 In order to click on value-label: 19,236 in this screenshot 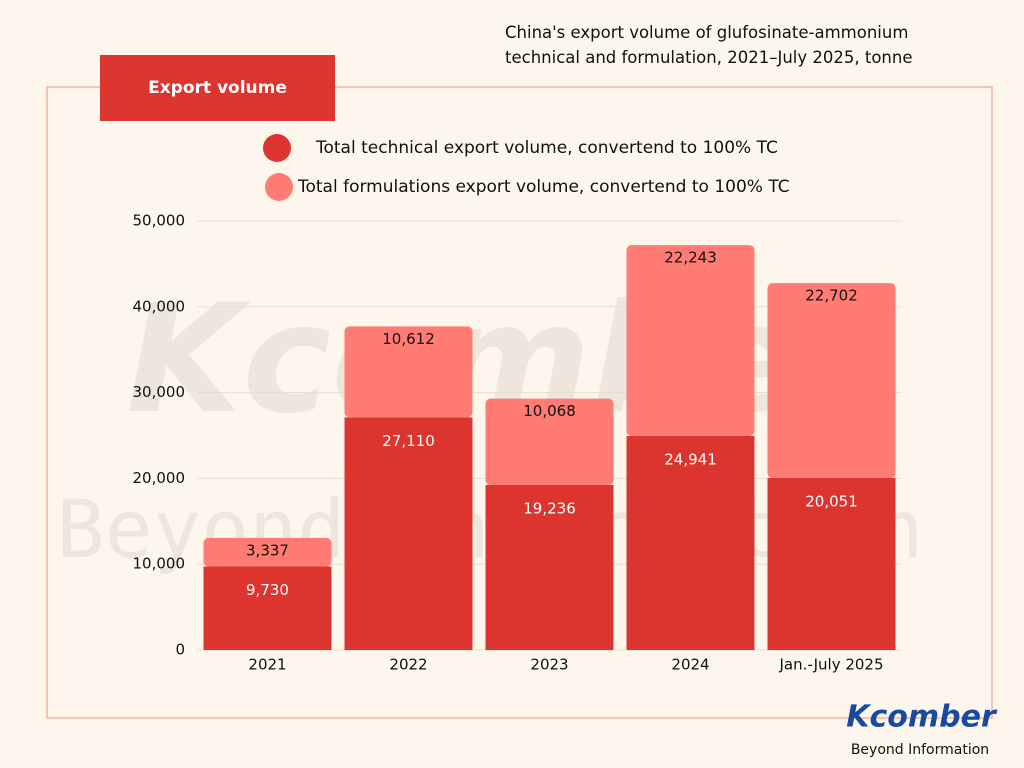, I will do `click(549, 508)`.